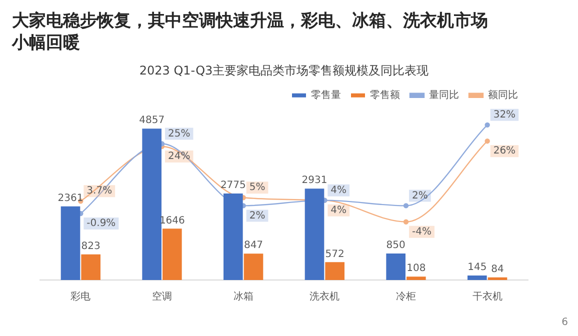 The image size is (578, 336). Describe the element at coordinates (406, 296) in the screenshot. I see `x-tick-label: 冷柜` at that location.